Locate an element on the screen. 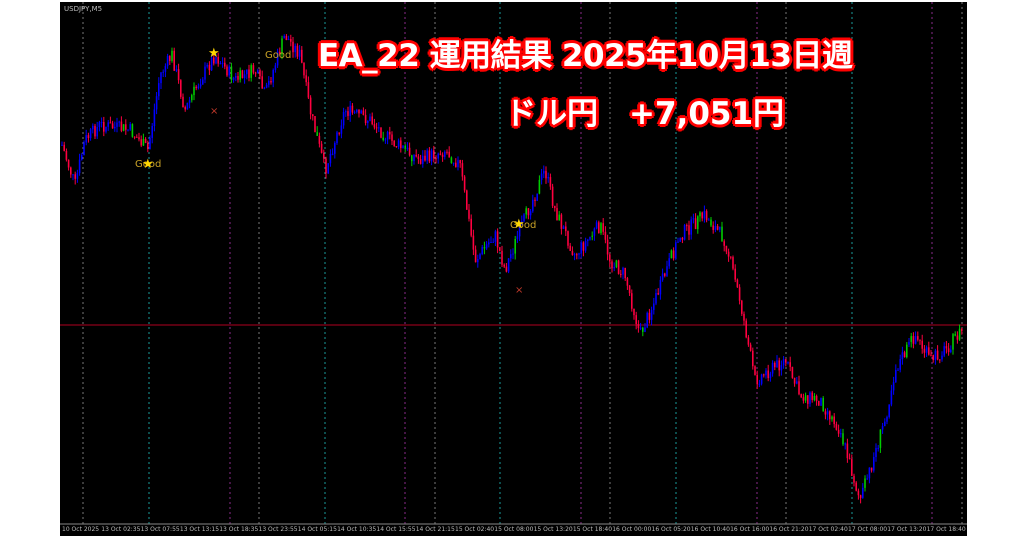  time-label: 15 Oct 02:40 is located at coordinates (475, 529).